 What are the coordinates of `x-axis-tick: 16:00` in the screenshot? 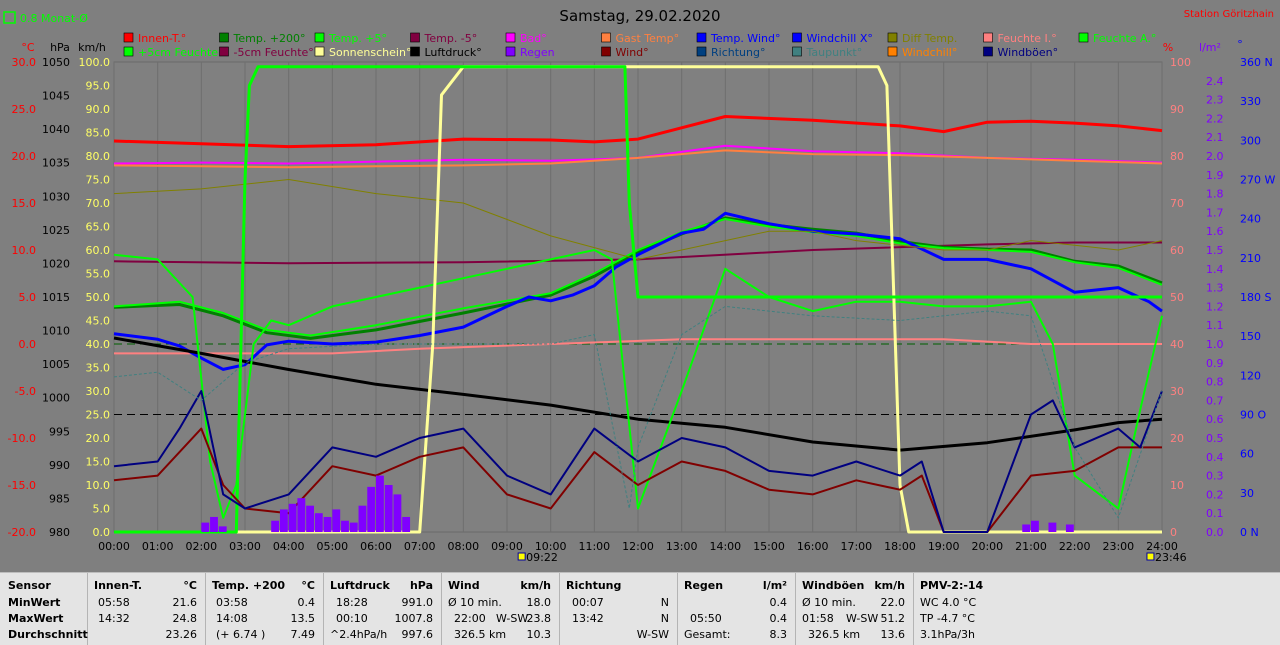 It's located at (813, 546).